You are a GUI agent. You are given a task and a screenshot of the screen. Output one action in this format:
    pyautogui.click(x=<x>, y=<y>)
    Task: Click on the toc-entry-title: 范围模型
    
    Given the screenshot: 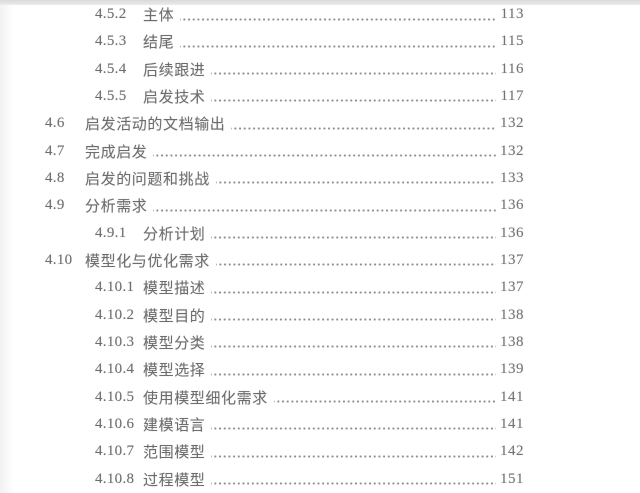 What is the action you would take?
    pyautogui.click(x=174, y=453)
    